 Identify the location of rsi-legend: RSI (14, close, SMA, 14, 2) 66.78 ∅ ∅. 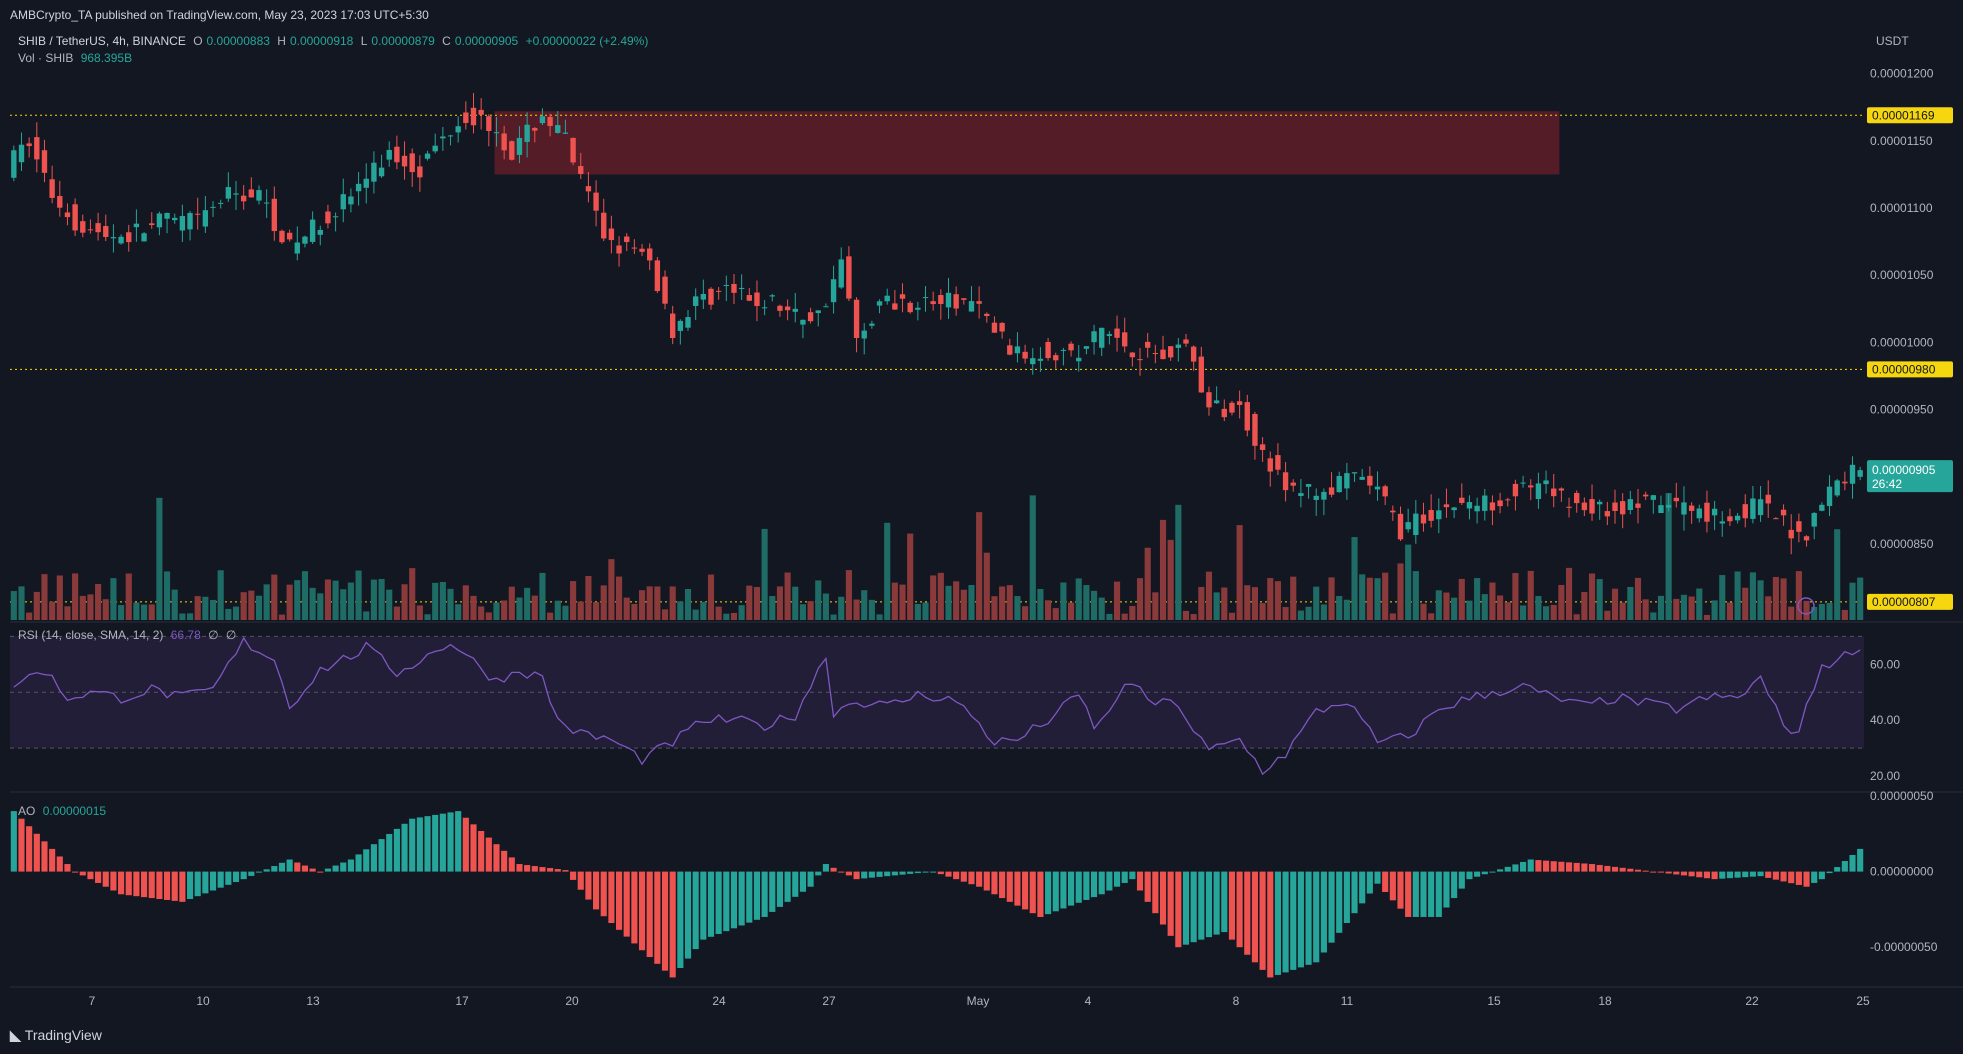
(129, 635).